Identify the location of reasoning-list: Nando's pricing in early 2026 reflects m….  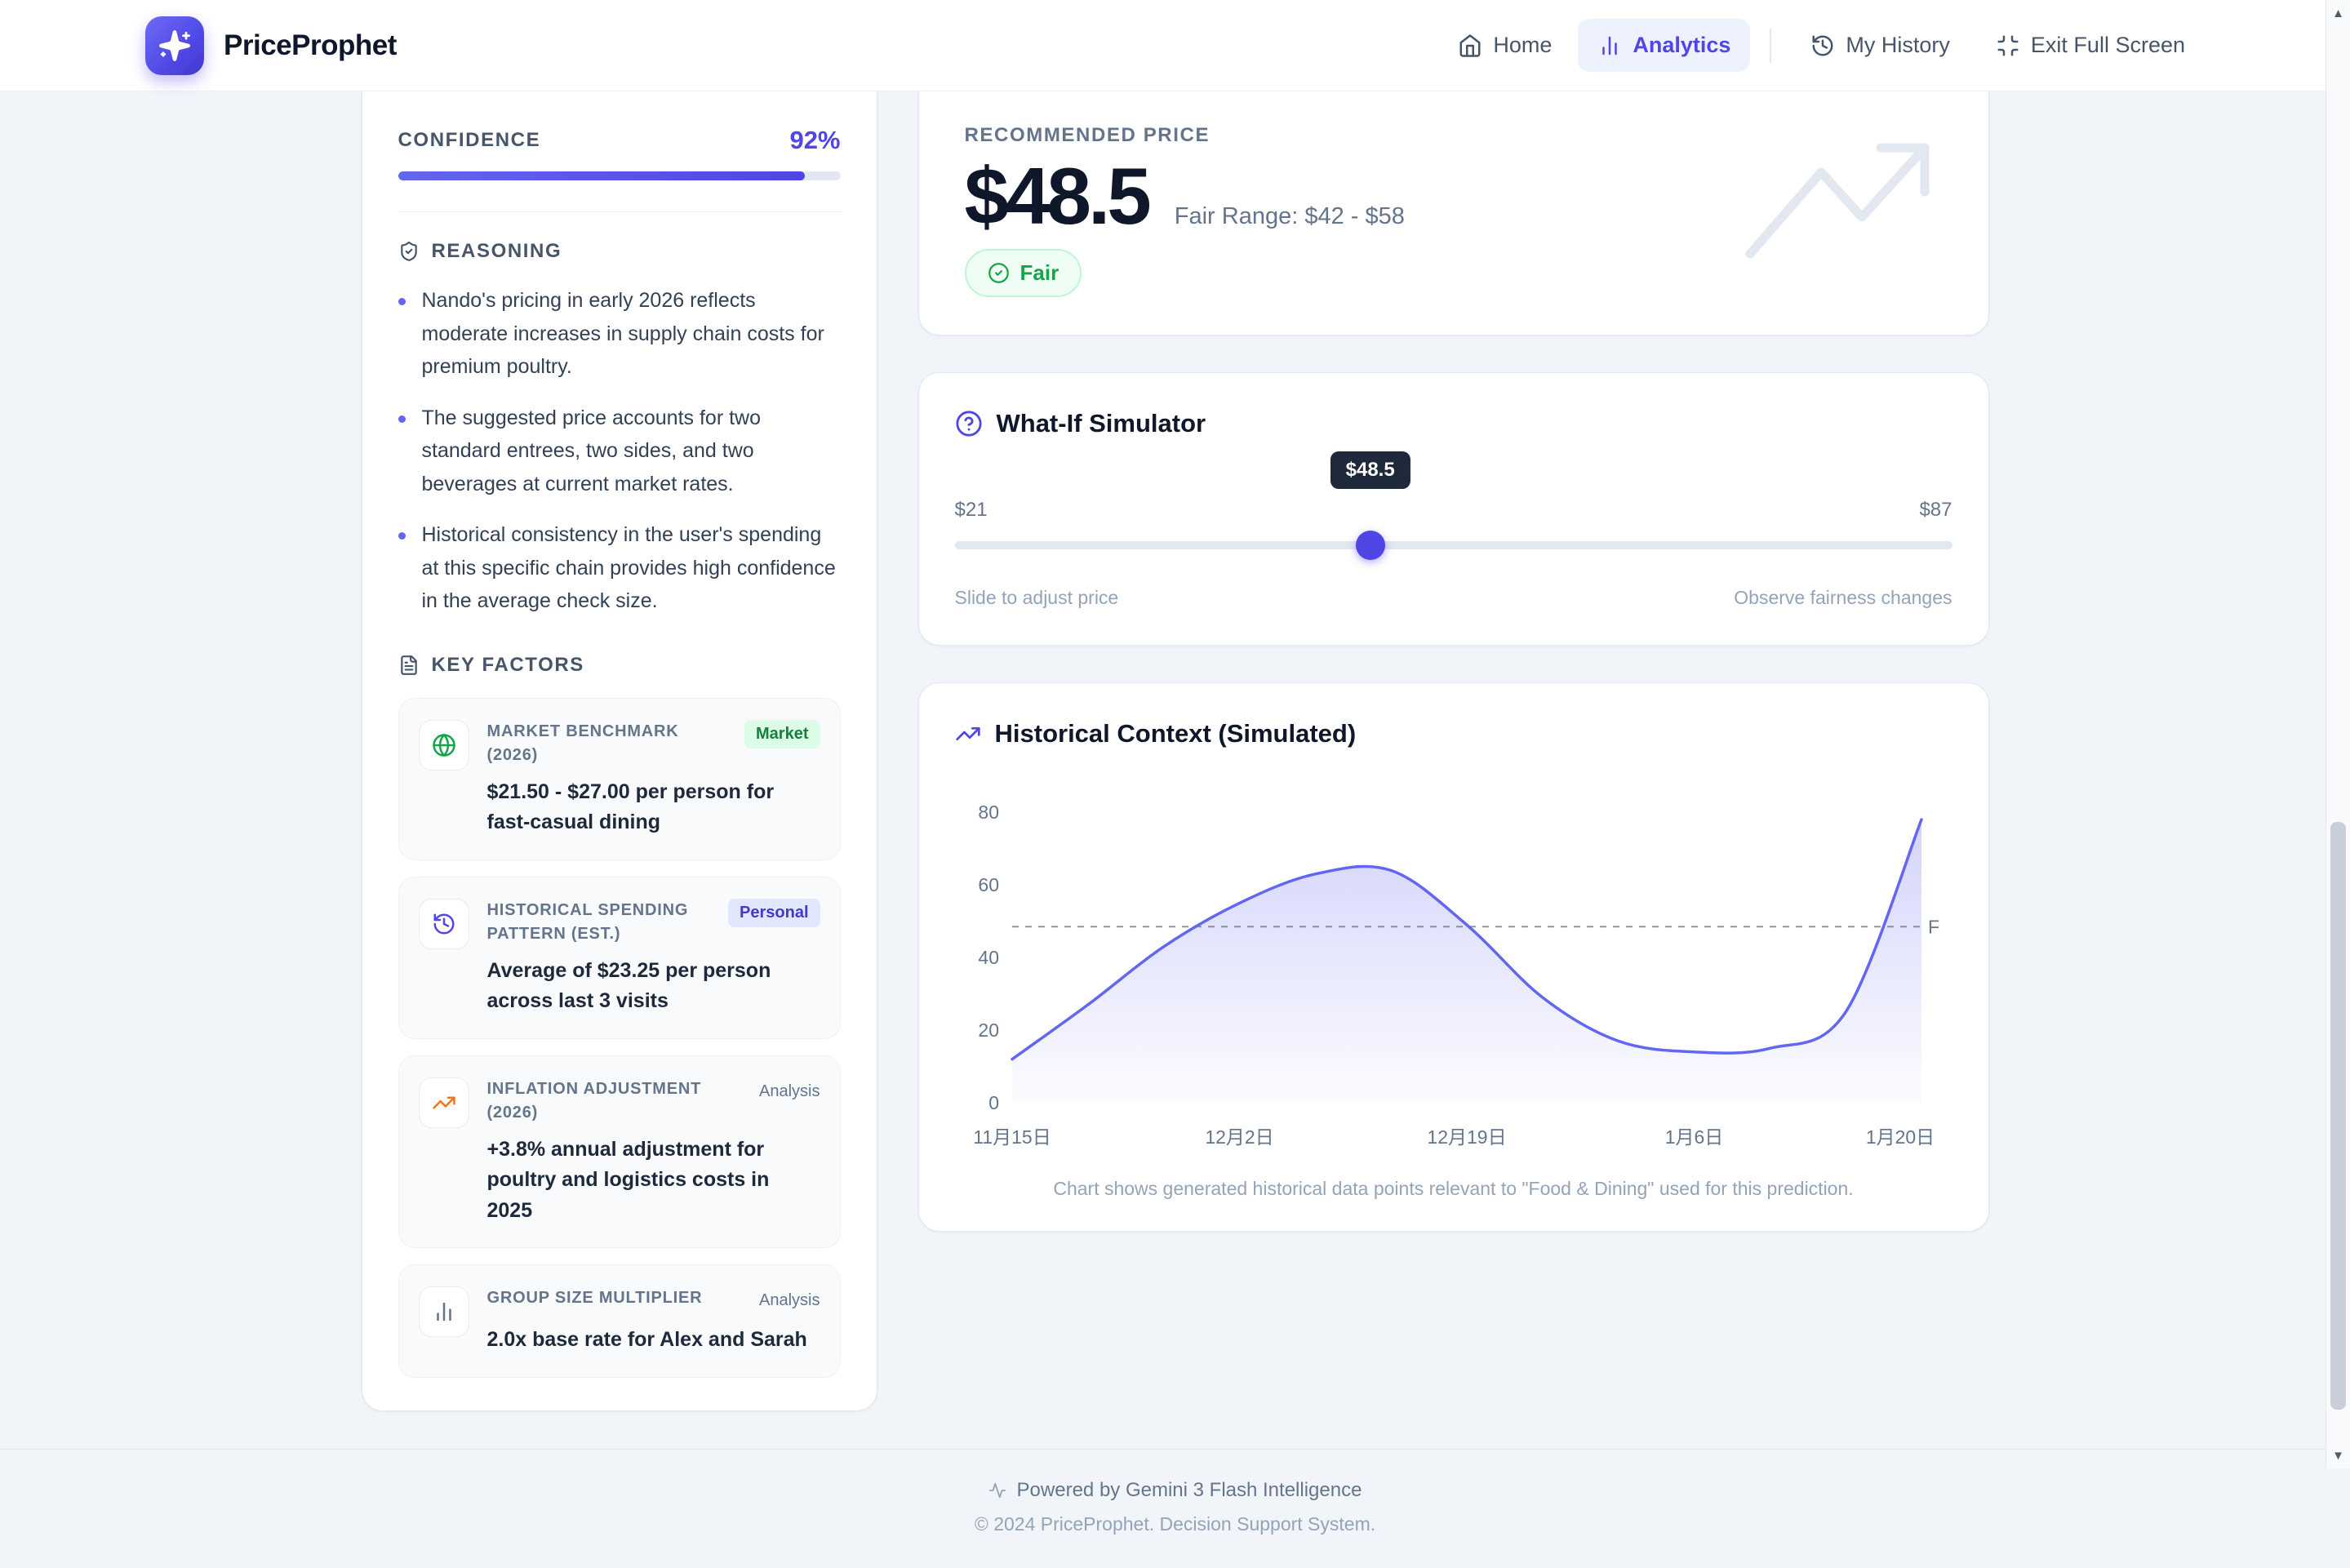
(619, 451).